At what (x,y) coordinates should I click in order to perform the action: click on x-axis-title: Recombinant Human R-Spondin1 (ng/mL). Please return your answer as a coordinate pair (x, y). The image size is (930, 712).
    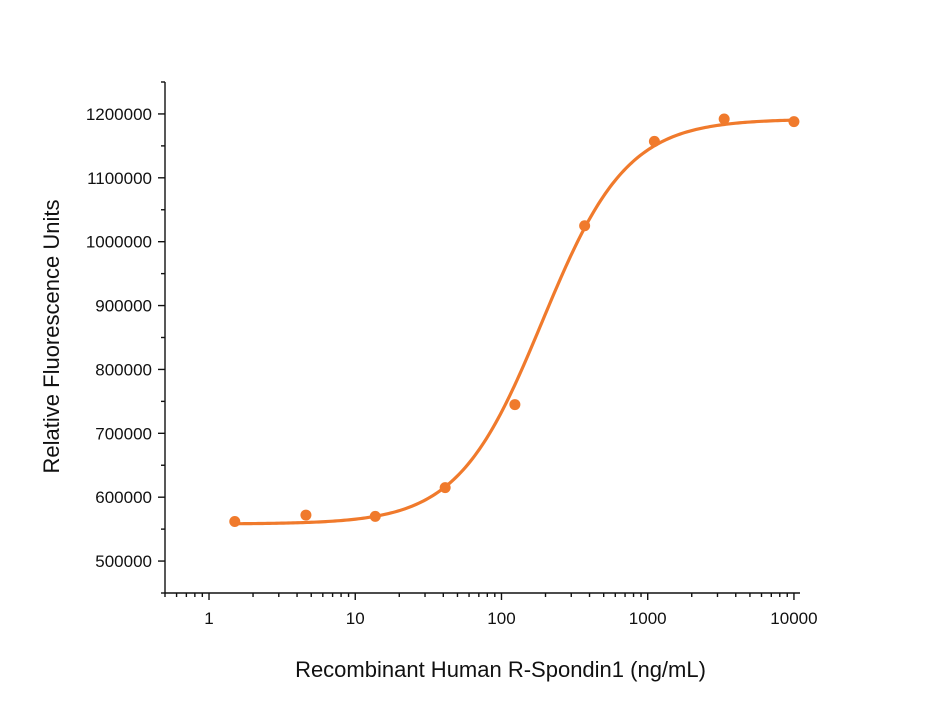
    Looking at the image, I should click on (500, 669).